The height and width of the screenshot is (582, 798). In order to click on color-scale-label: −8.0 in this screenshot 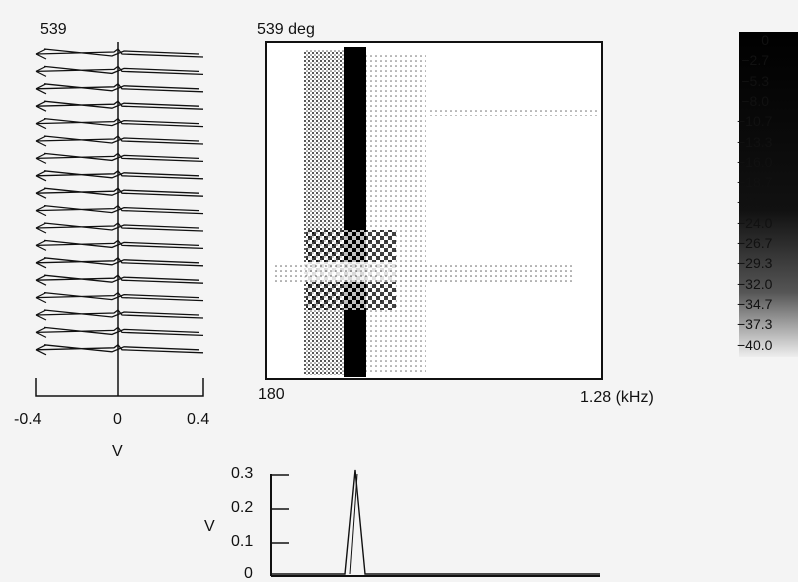, I will do `click(755, 100)`.